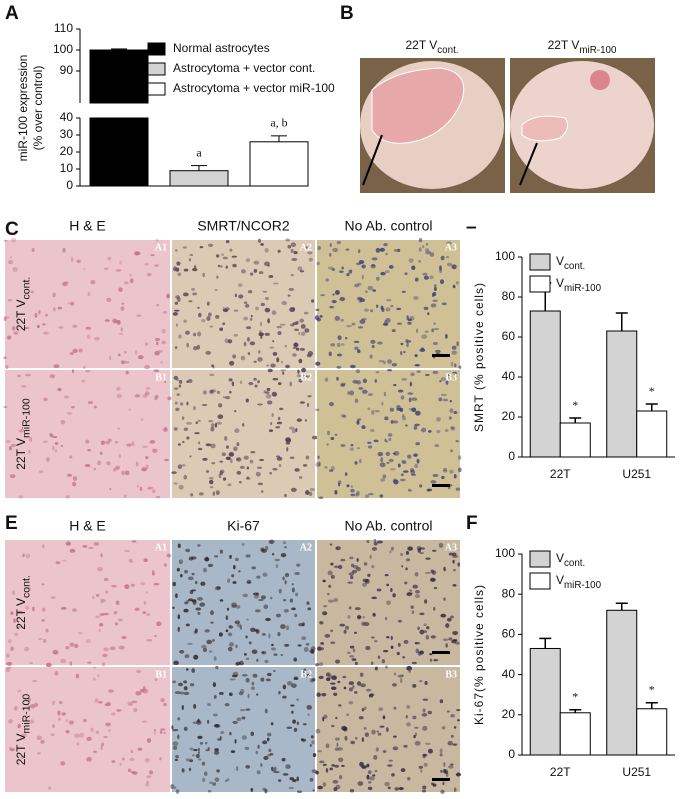  What do you see at coordinates (87, 602) in the screenshot?
I see `micrograph` at bounding box center [87, 602].